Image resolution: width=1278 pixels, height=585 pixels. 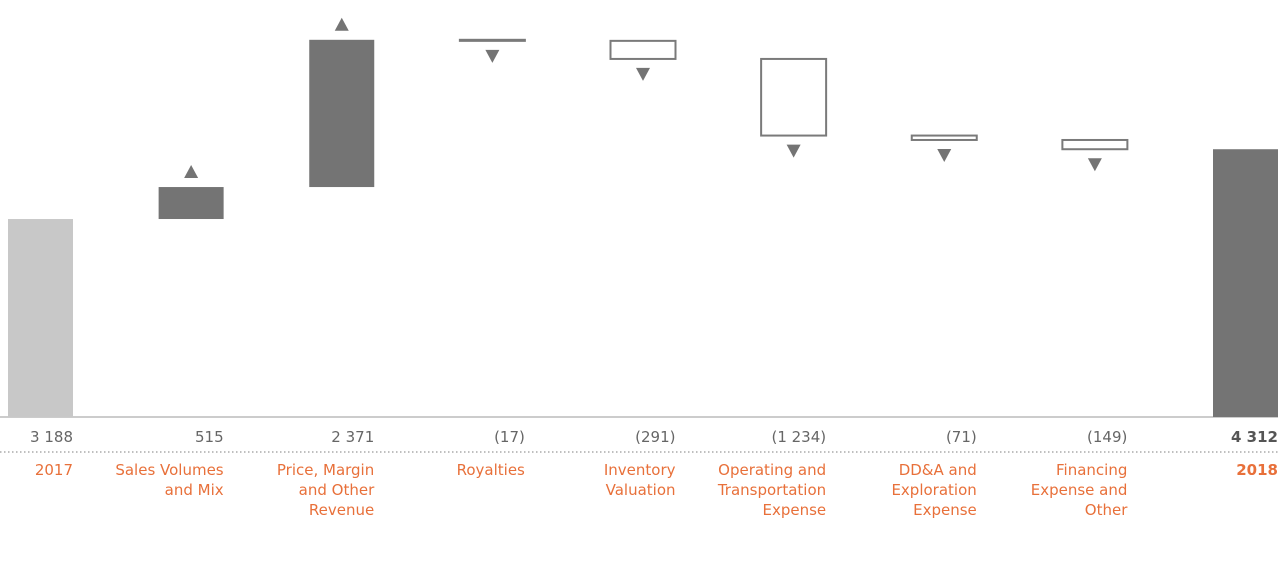 I want to click on value-label: (17), so click(x=509, y=437).